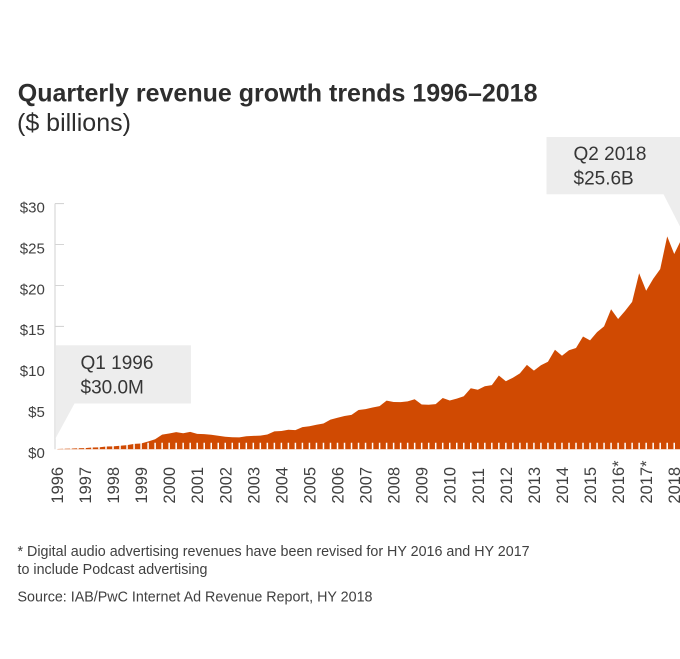 The image size is (680, 659). What do you see at coordinates (563, 485) in the screenshot?
I see `svg-text: 2014` at bounding box center [563, 485].